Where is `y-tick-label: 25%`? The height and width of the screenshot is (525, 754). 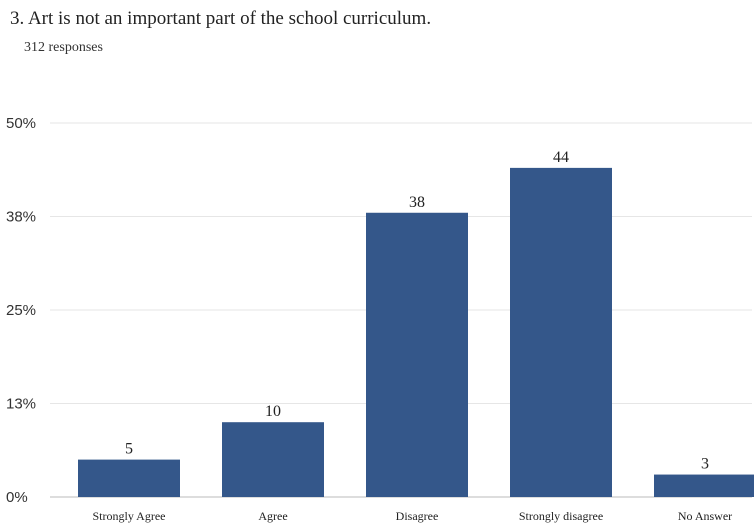
y-tick-label: 25% is located at coordinates (21, 310).